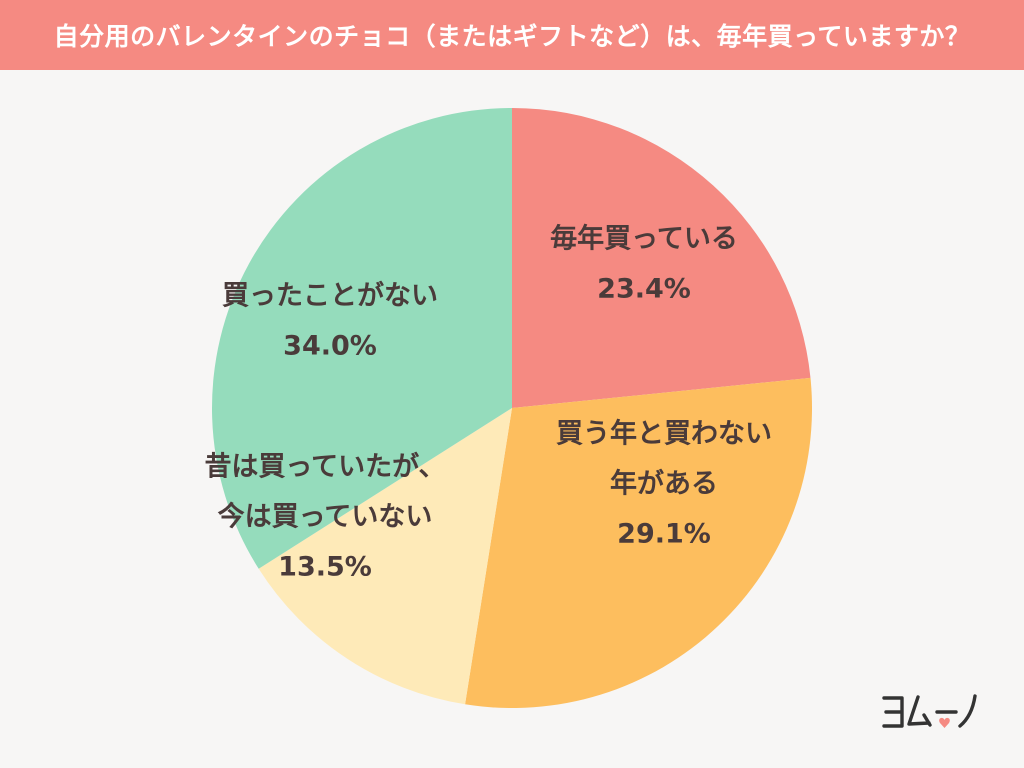 Image resolution: width=1024 pixels, height=768 pixels. What do you see at coordinates (664, 534) in the screenshot?
I see `slice-percentage: 29.1%` at bounding box center [664, 534].